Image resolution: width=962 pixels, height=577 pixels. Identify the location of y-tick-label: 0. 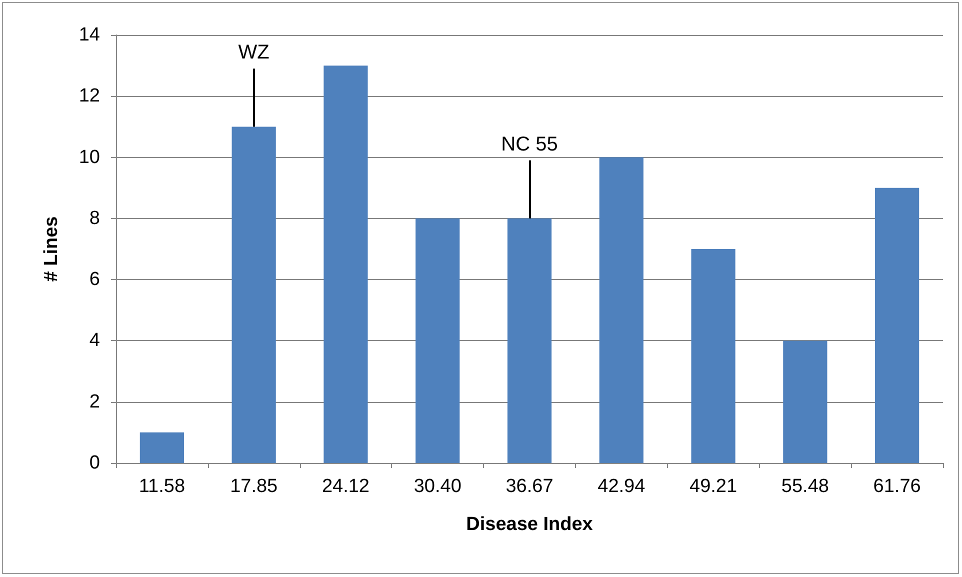
(94, 463).